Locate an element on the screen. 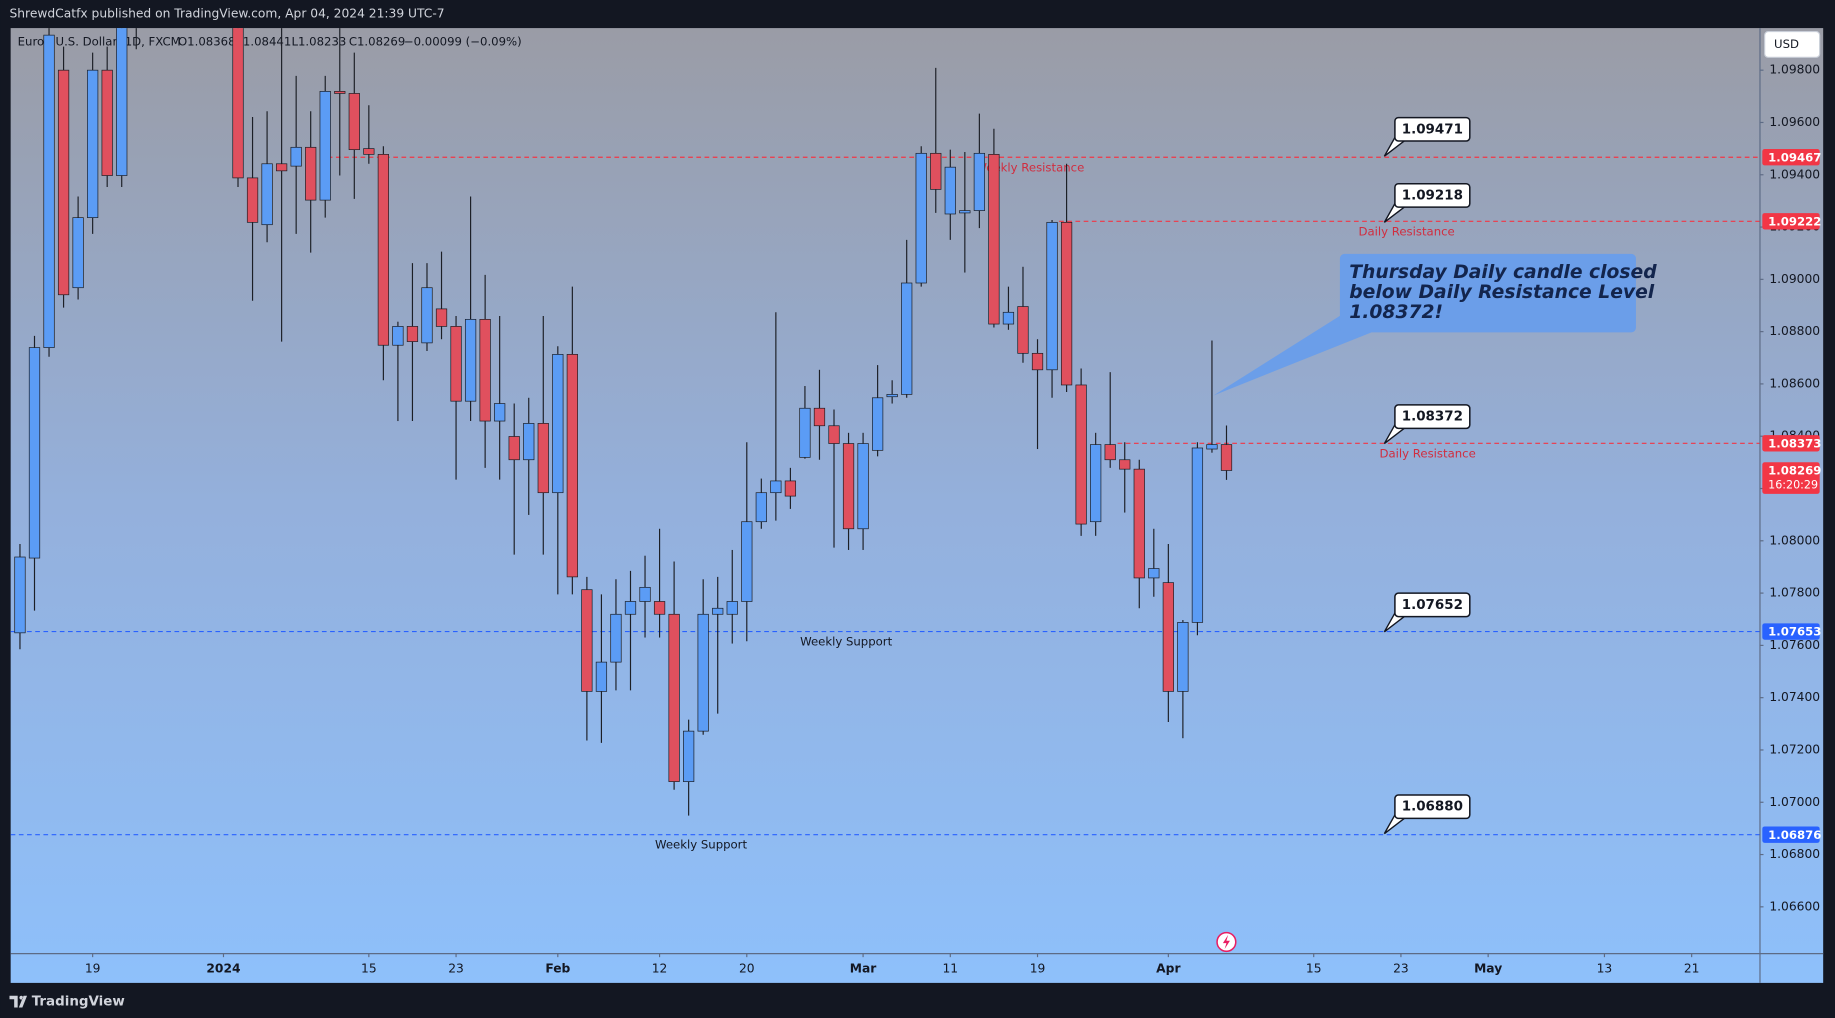  replay-icon is located at coordinates (1226, 942).